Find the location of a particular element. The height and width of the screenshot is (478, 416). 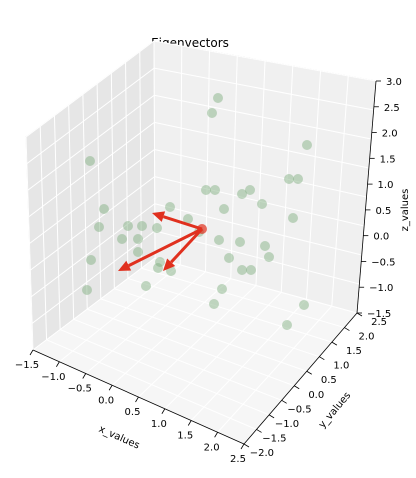

z-tick-label: −0.5 is located at coordinates (383, 262).